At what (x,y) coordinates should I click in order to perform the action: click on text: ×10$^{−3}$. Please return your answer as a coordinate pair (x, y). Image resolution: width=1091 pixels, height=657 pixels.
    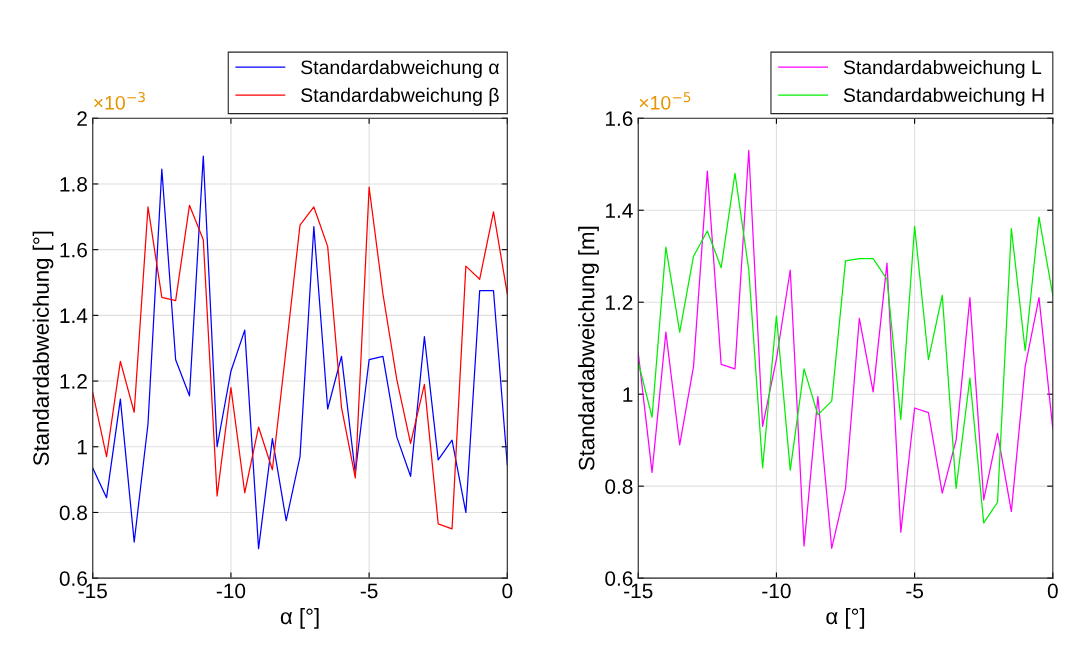
    Looking at the image, I should click on (119, 100).